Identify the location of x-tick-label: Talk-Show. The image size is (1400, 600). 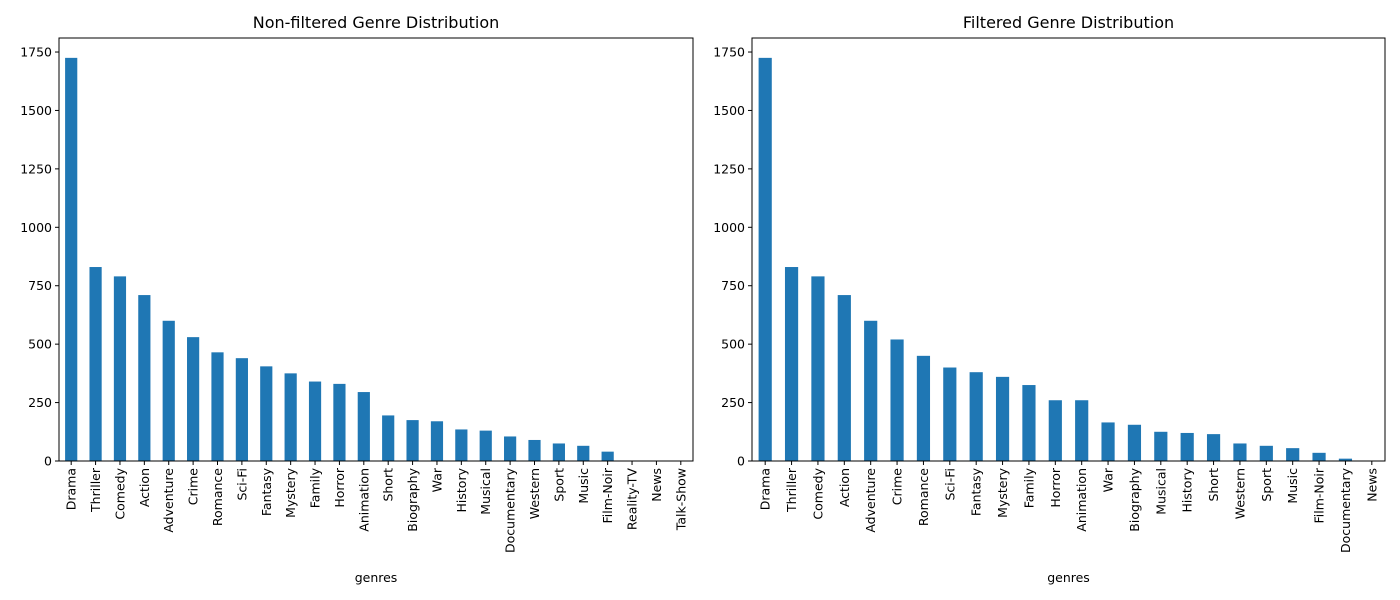
(680, 499).